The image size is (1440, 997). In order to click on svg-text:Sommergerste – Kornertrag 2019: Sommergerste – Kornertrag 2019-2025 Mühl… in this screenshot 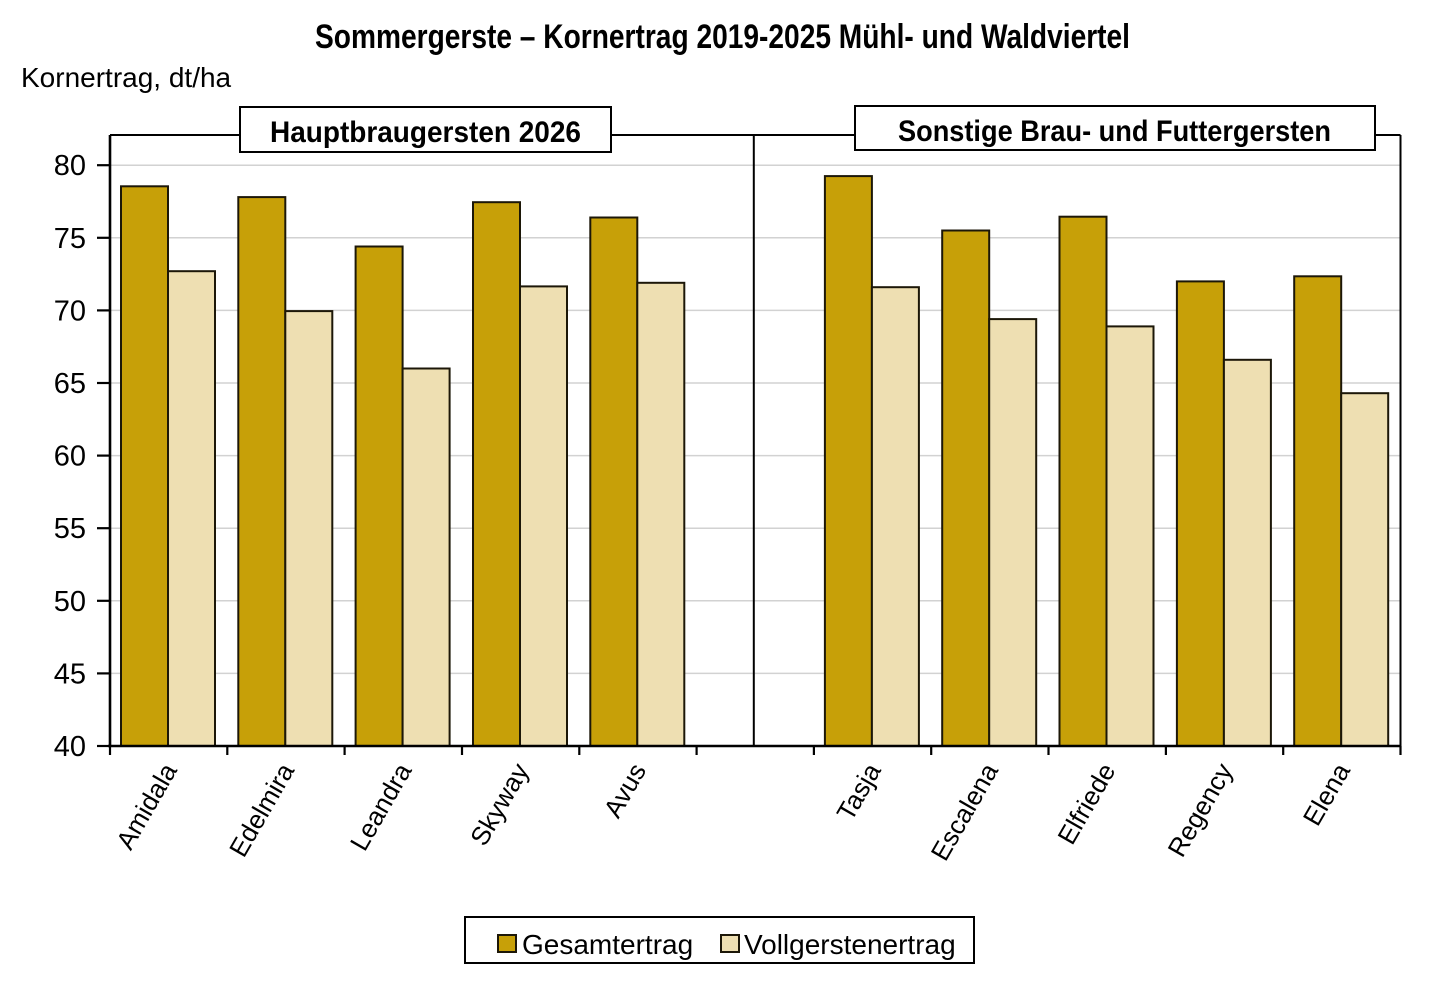, I will do `click(722, 37)`.